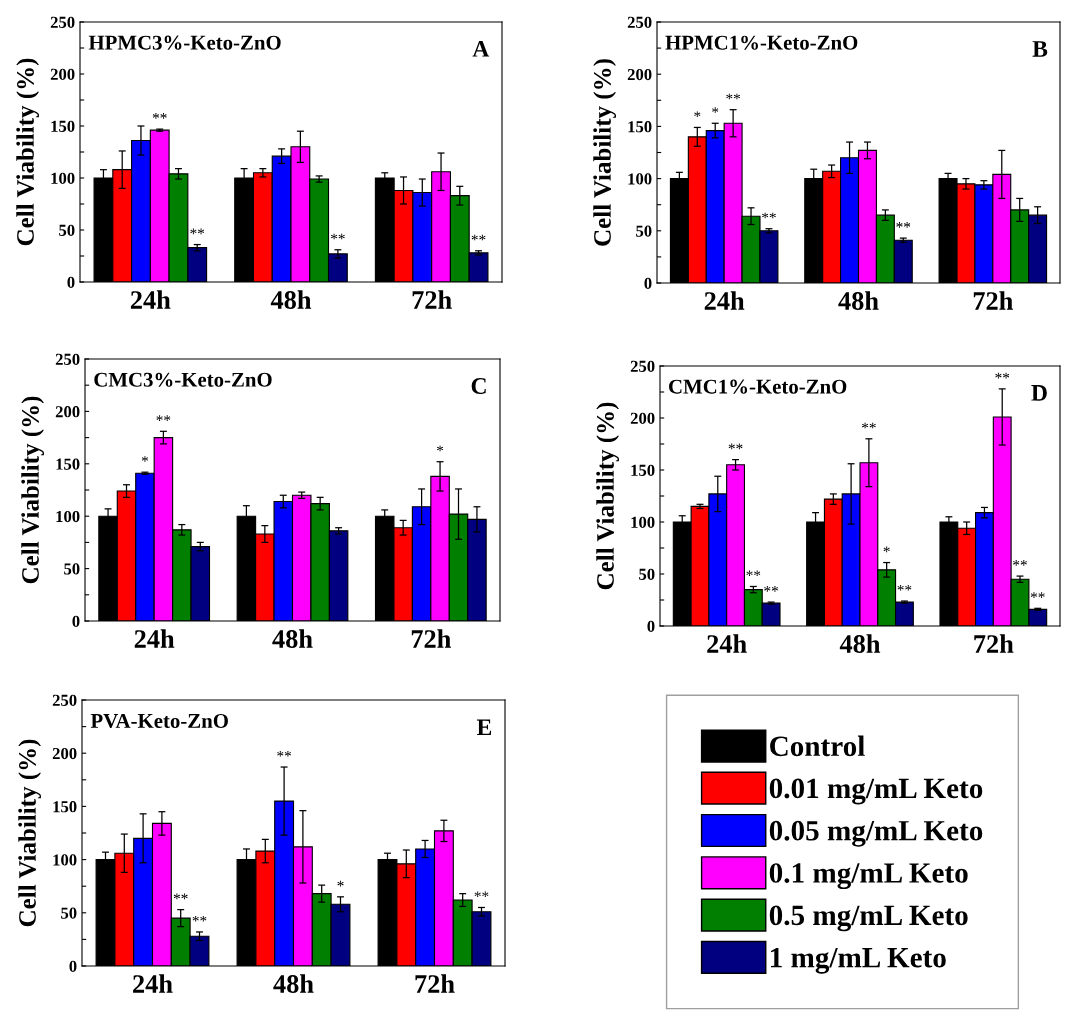 The width and height of the screenshot is (1067, 1016). What do you see at coordinates (159, 721) in the screenshot?
I see `text: PVA-Keto-ZnO` at bounding box center [159, 721].